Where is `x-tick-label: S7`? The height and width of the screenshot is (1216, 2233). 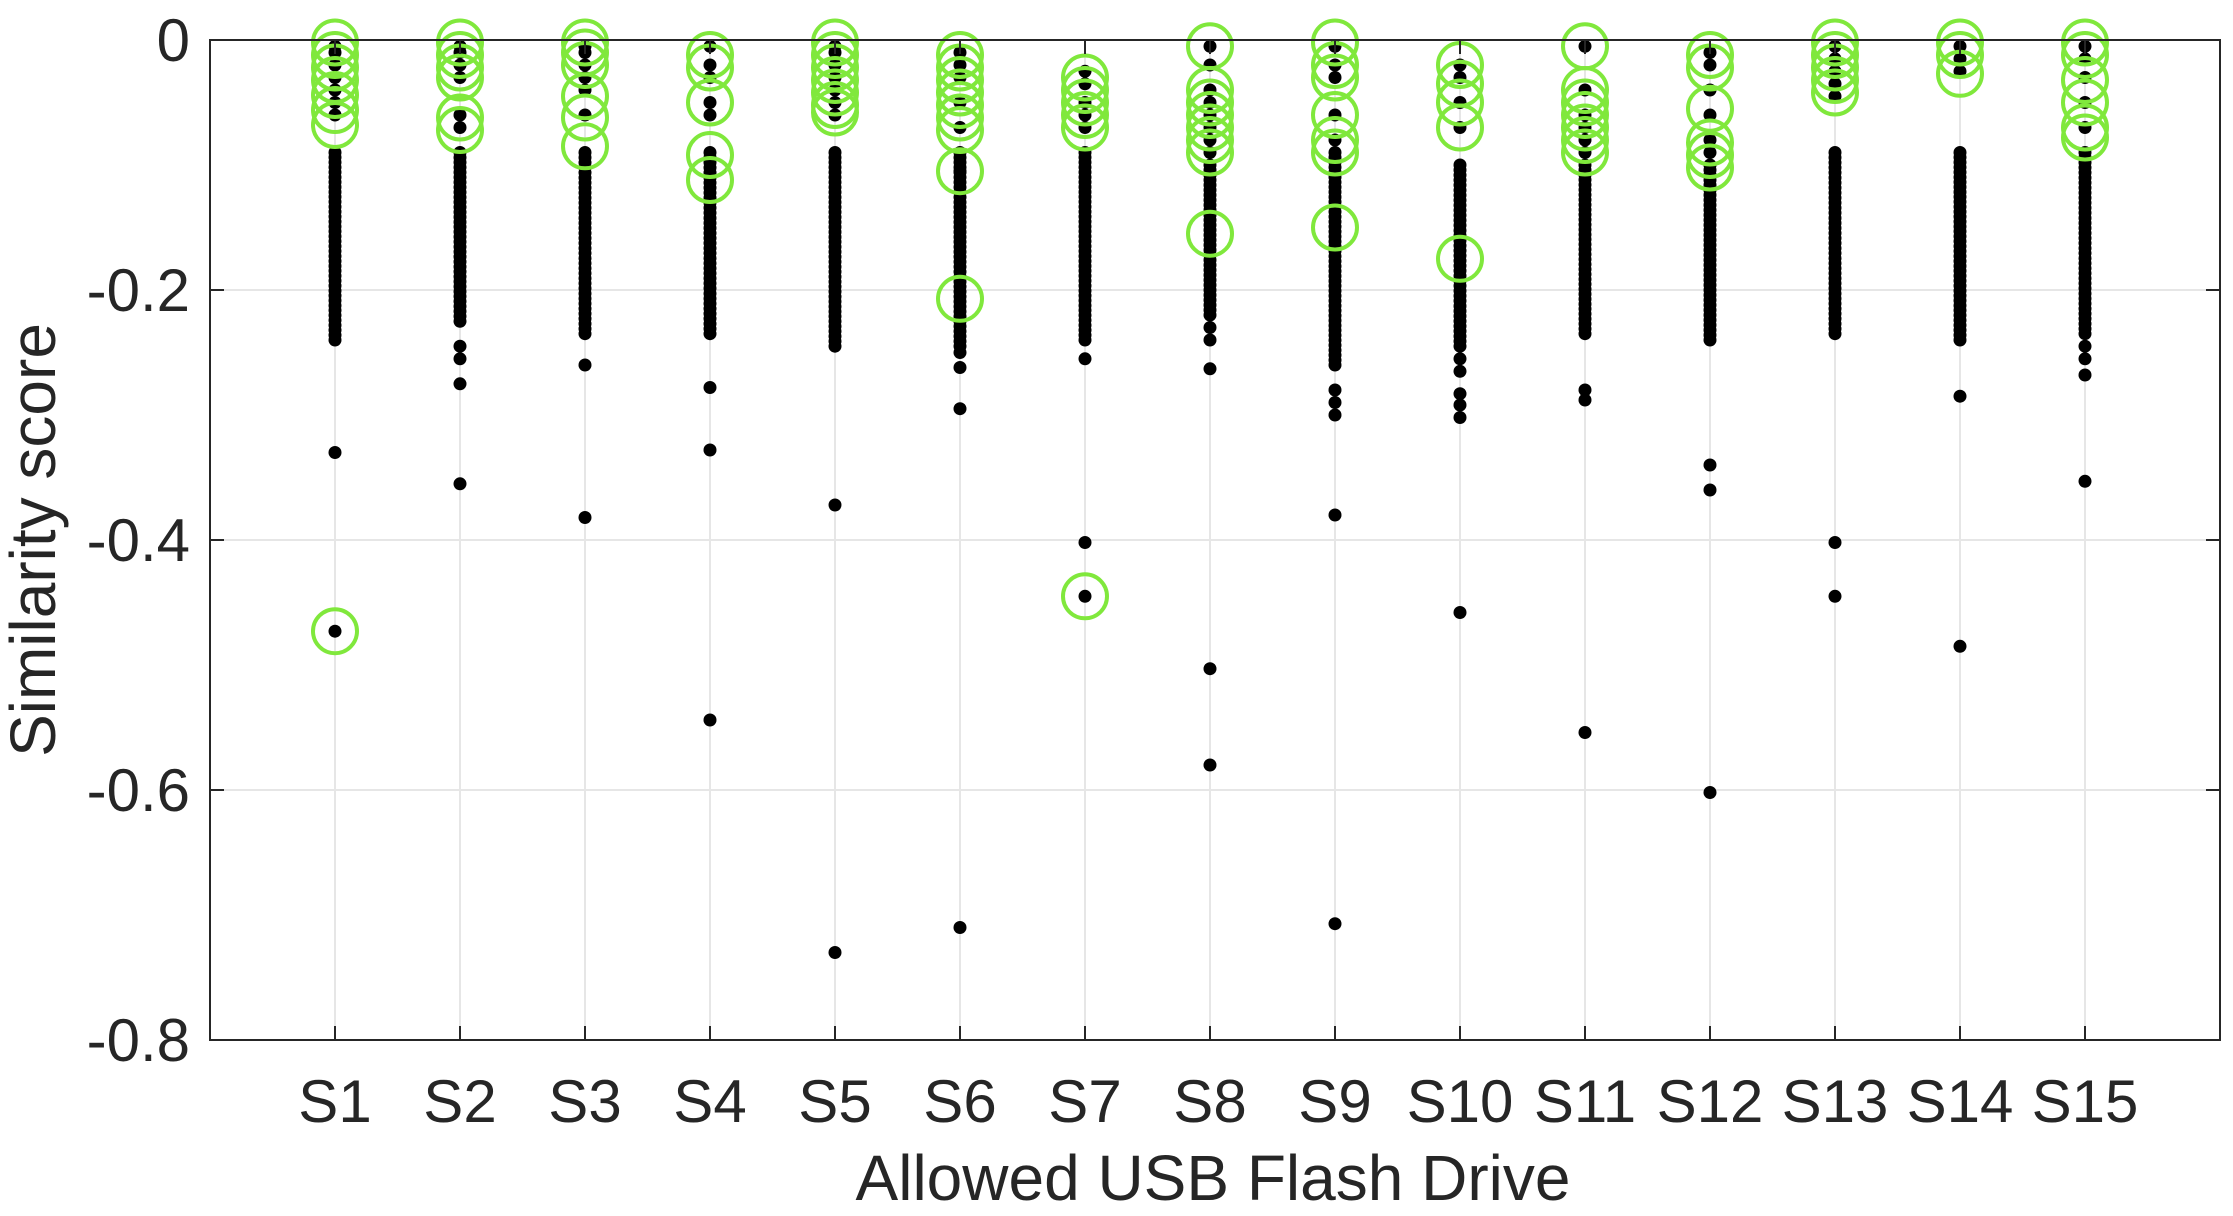
x-tick-label: S7 is located at coordinates (1084, 1101).